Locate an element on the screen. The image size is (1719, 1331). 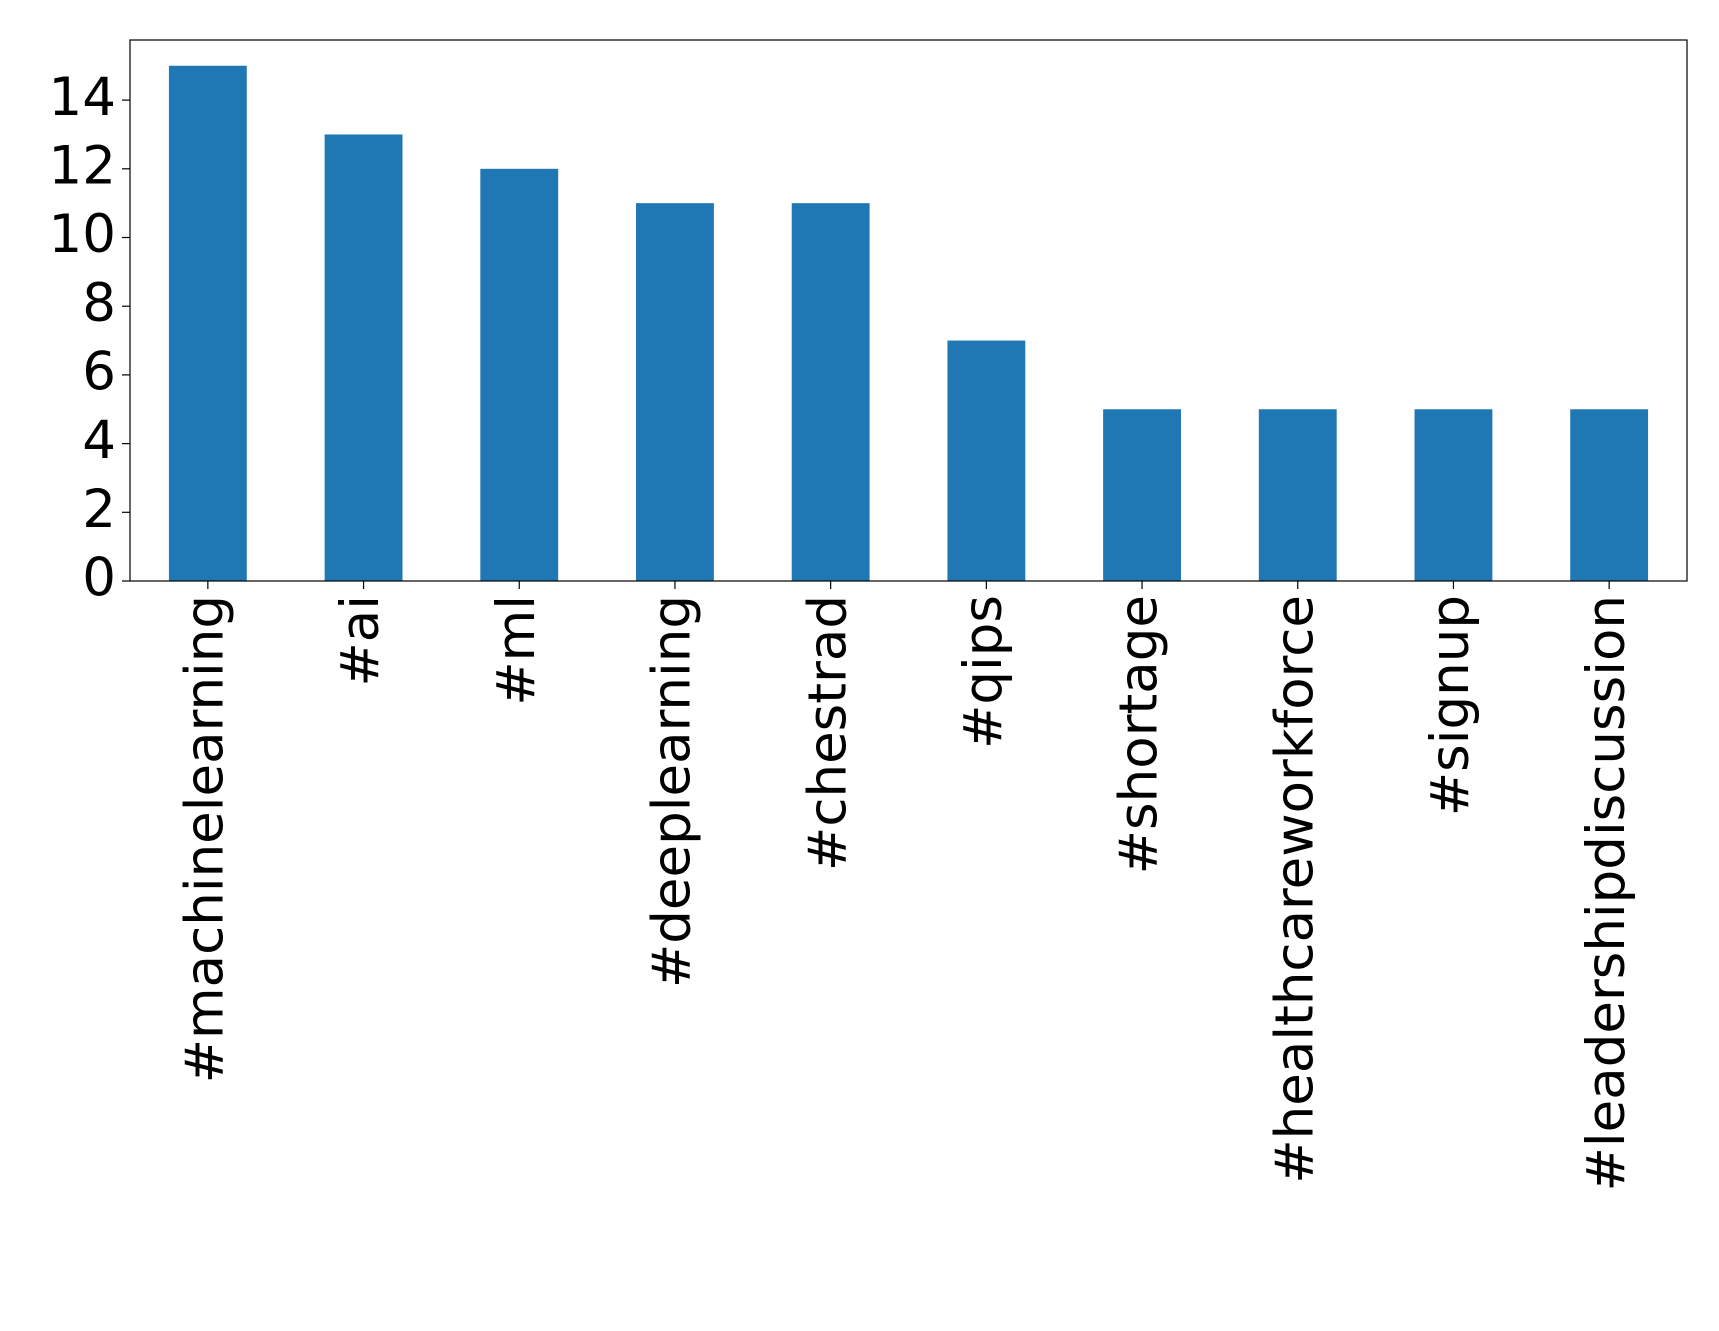
x-tick-label: #chestrad is located at coordinates (827, 733).